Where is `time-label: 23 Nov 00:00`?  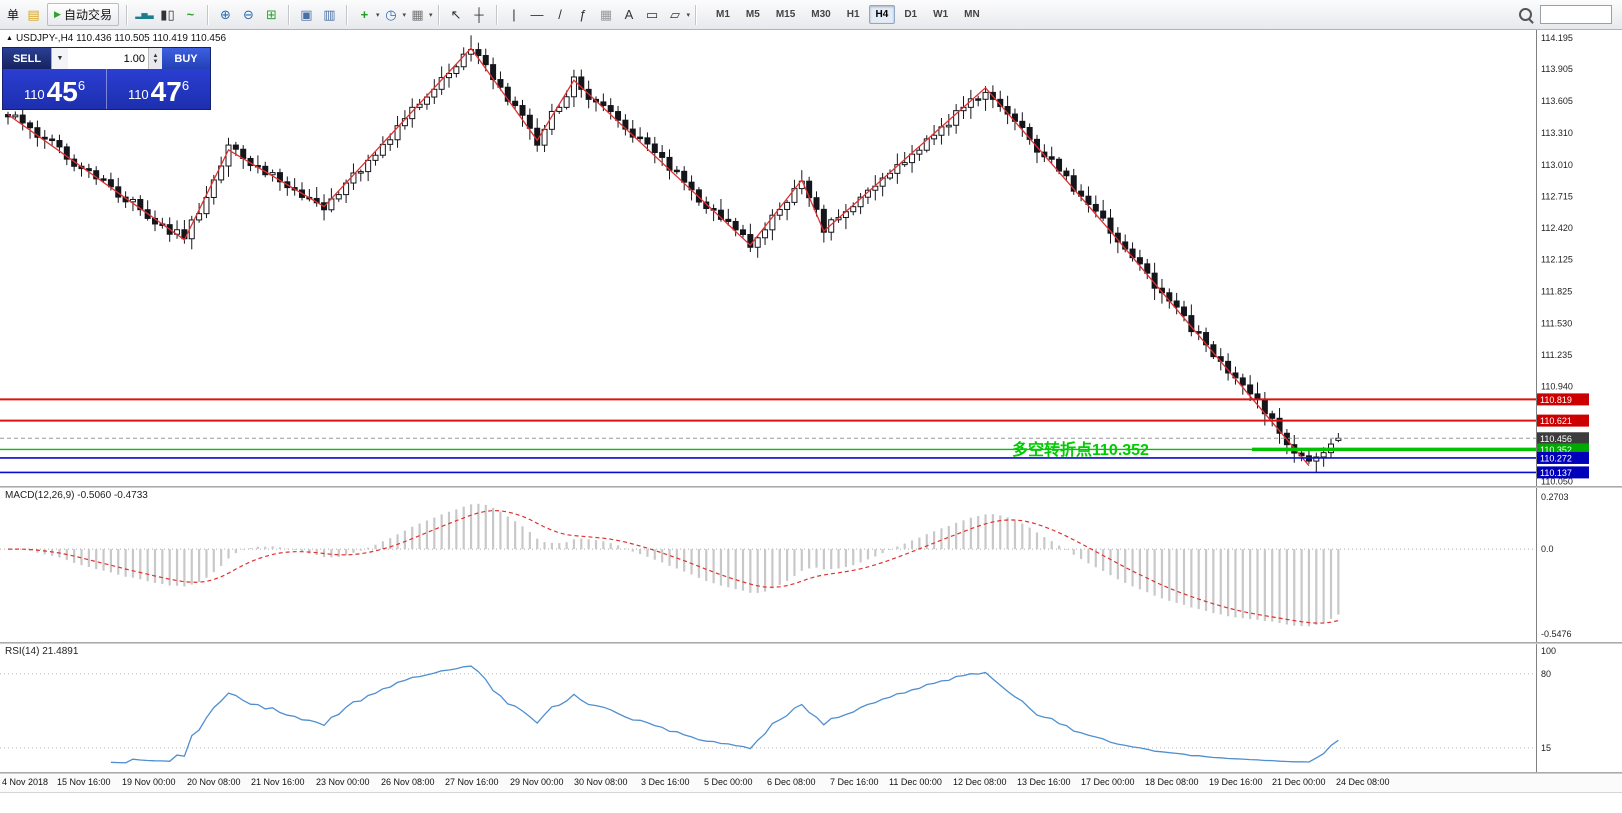 time-label: 23 Nov 00:00 is located at coordinates (343, 782).